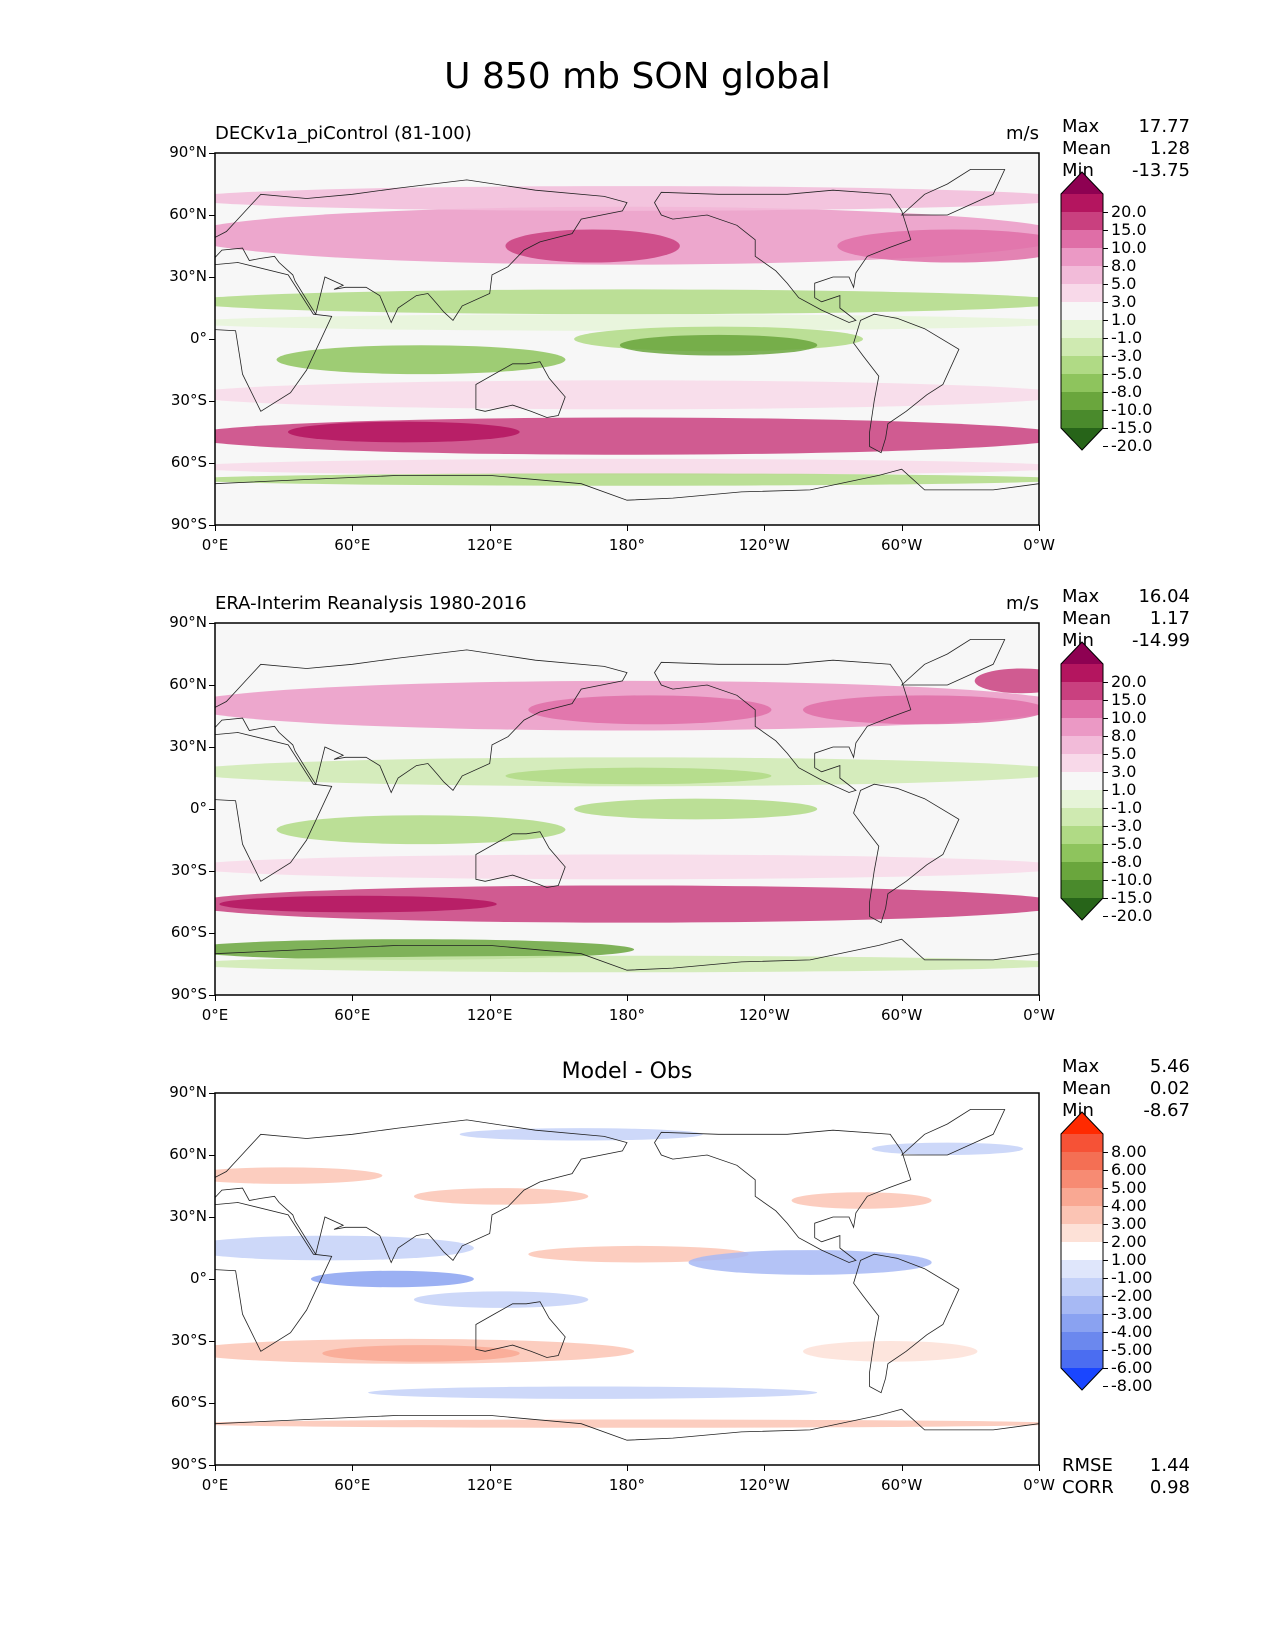 This screenshot has height=1650, width=1275. What do you see at coordinates (188, 932) in the screenshot?
I see `lat-tick-label: 60°S` at bounding box center [188, 932].